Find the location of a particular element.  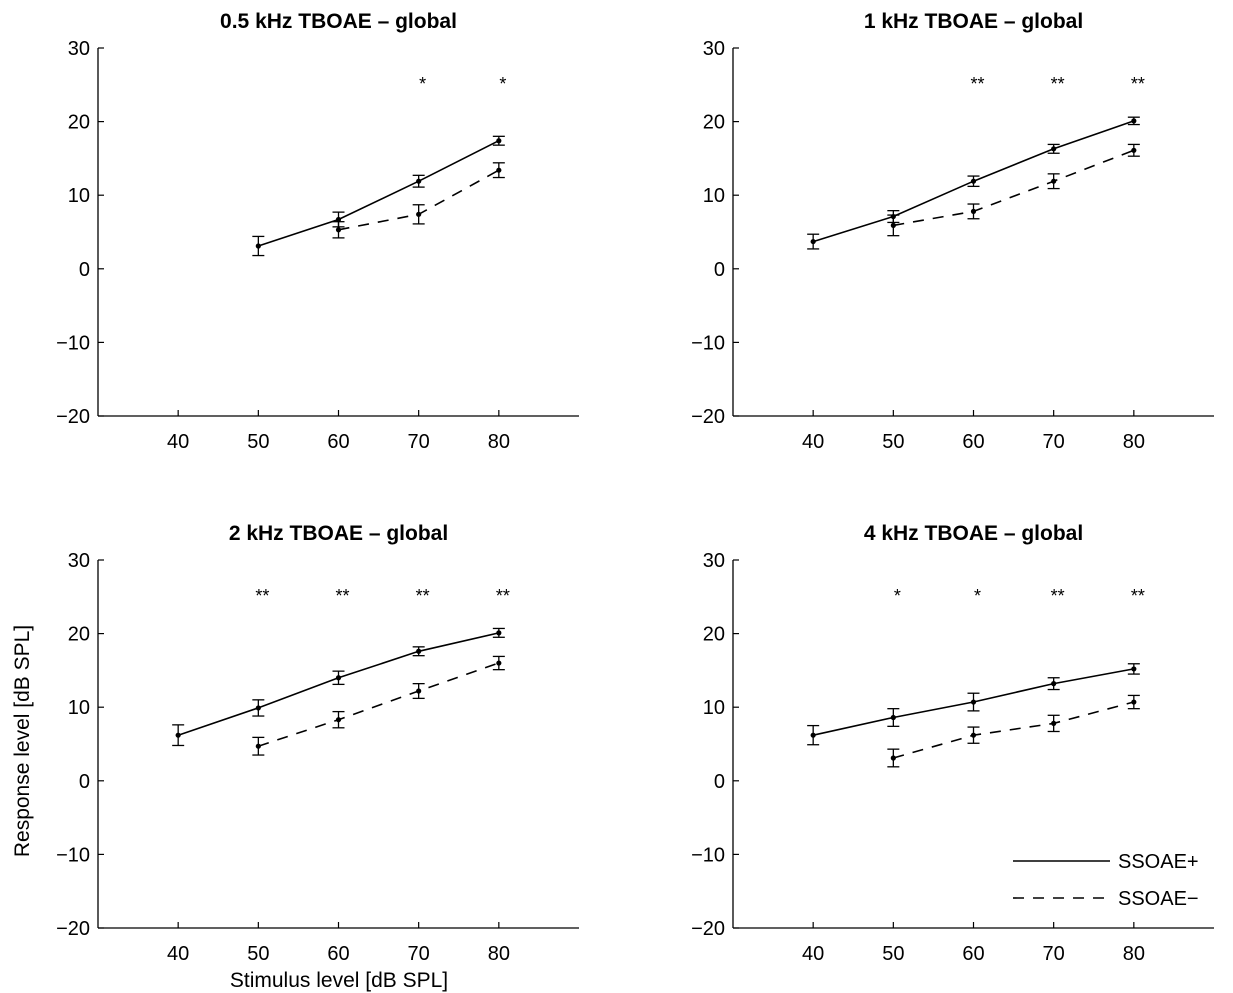

chart-title: 0.5 kHz TBOAE – global is located at coordinates (338, 21).